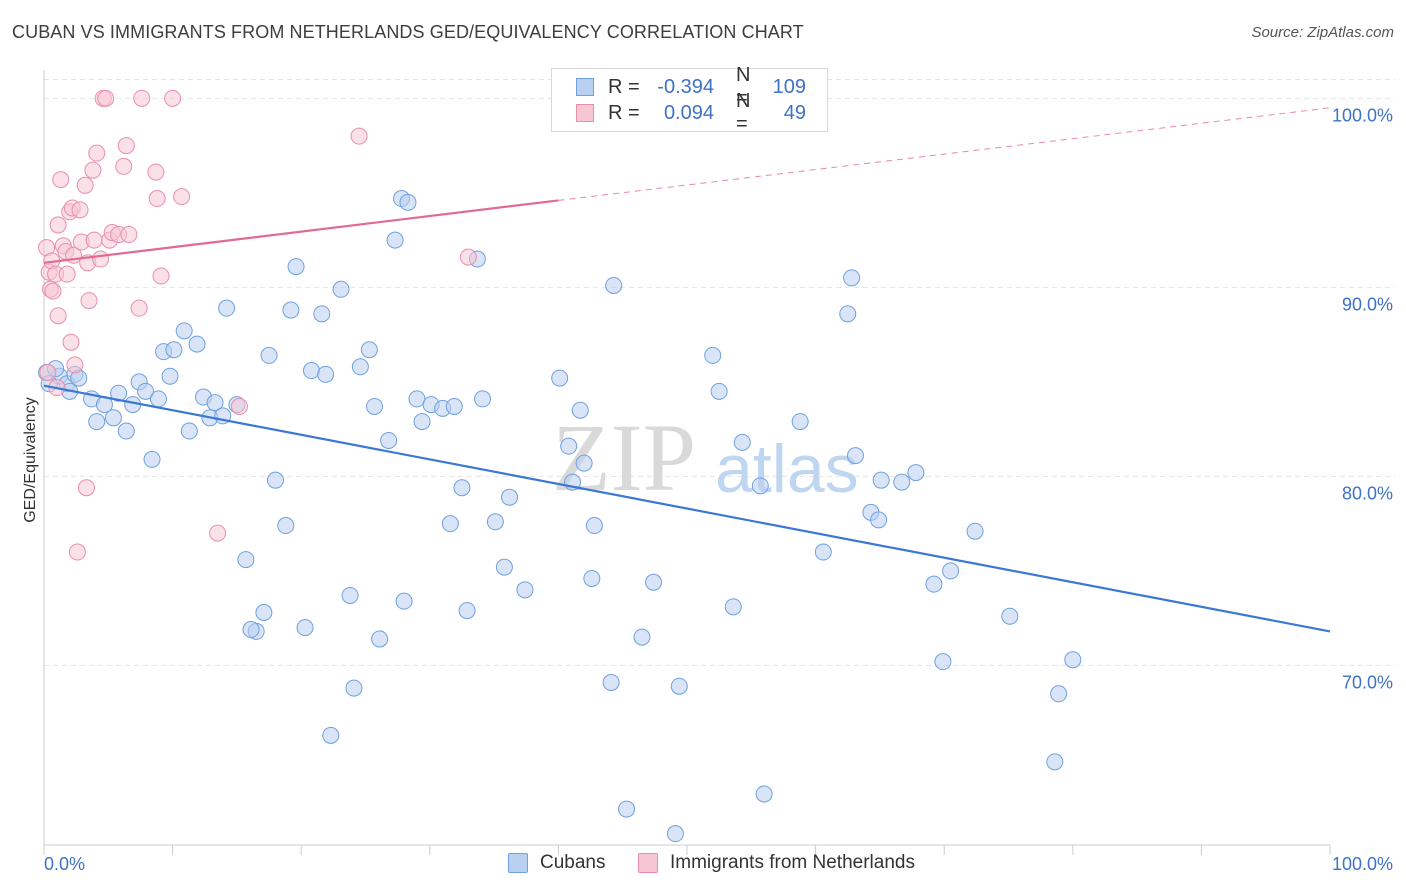  I want to click on series-legend-netherlands: Immigrants from Netherlands, so click(776, 863).